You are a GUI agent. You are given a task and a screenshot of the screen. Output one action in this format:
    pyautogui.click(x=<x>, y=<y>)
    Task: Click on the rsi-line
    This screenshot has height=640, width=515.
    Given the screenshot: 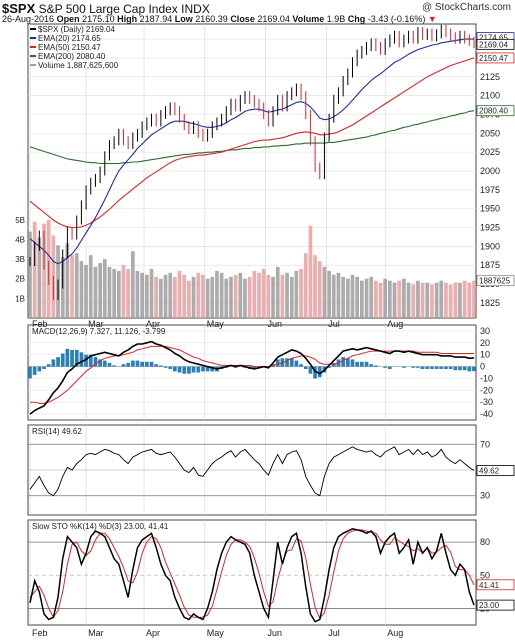 What is the action you would take?
    pyautogui.click(x=252, y=471)
    